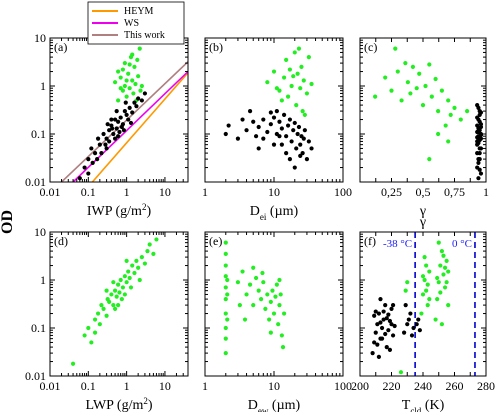  Describe the element at coordinates (8, 222) in the screenshot. I see `shared-ylabel: OD` at that location.